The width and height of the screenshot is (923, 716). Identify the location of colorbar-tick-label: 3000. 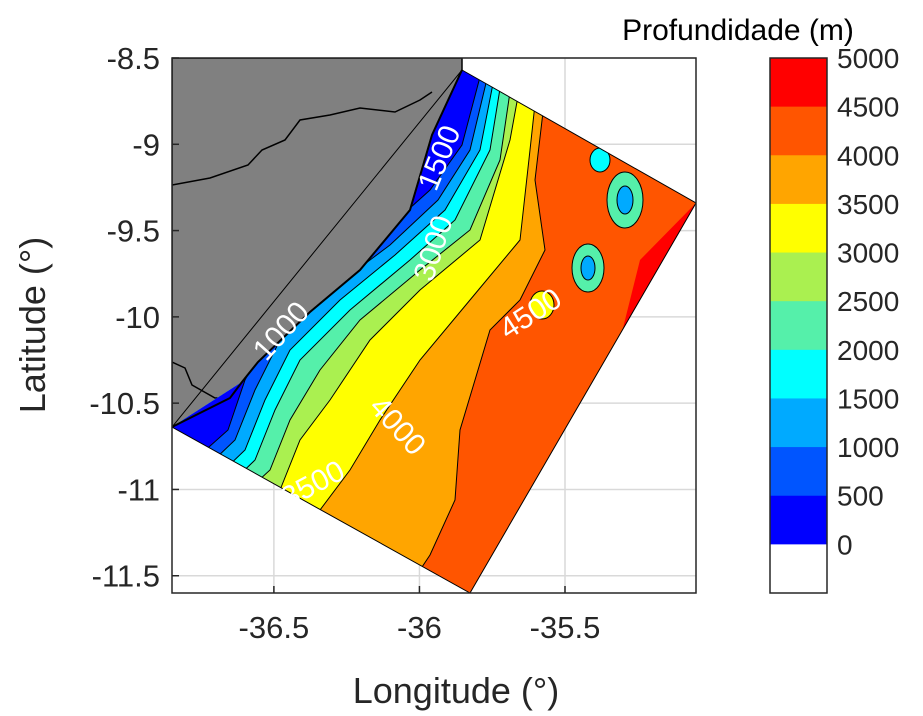
(868, 253).